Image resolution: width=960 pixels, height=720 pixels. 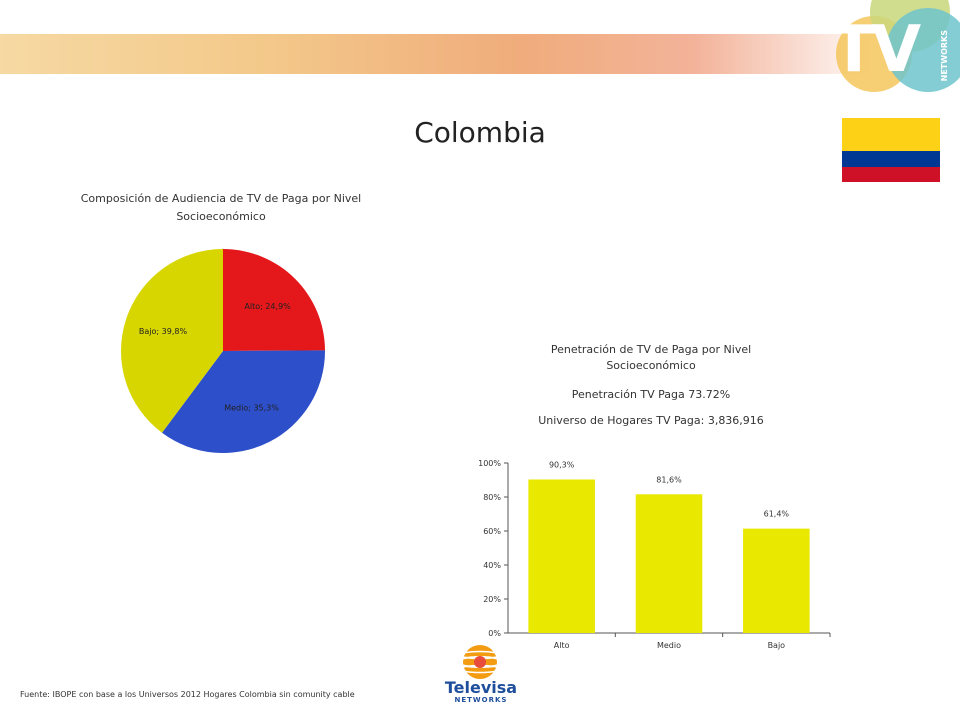 I want to click on x-category-label: Bajo, so click(x=777, y=645).